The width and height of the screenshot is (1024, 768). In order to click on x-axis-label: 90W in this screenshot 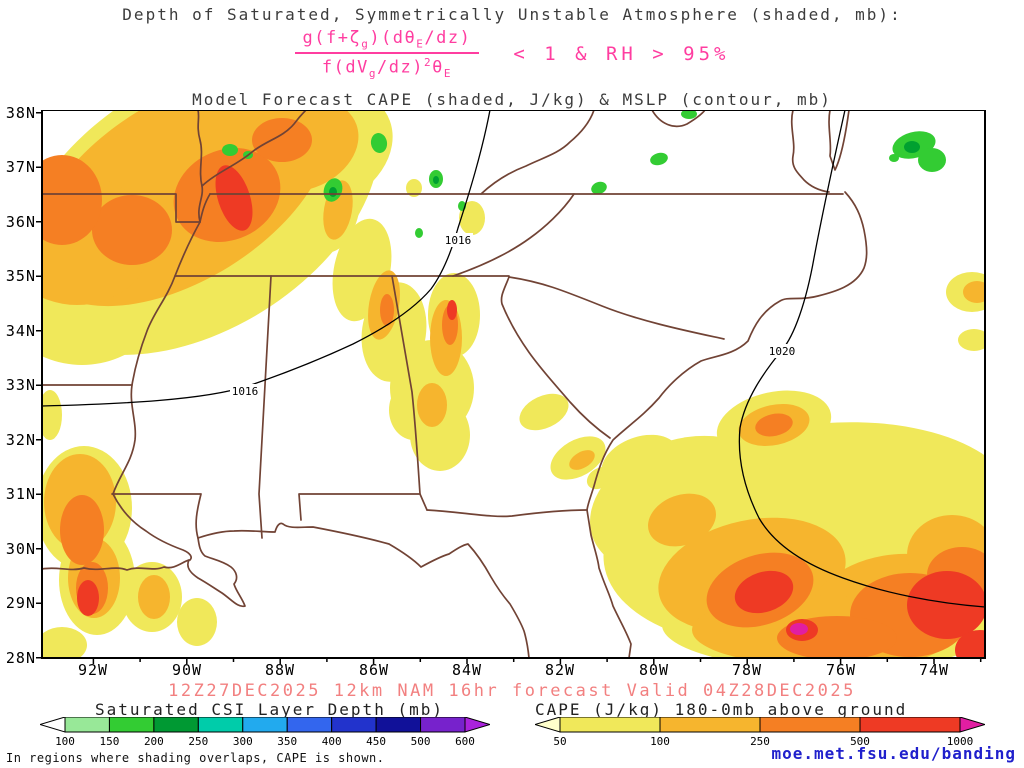, I will do `click(187, 670)`.